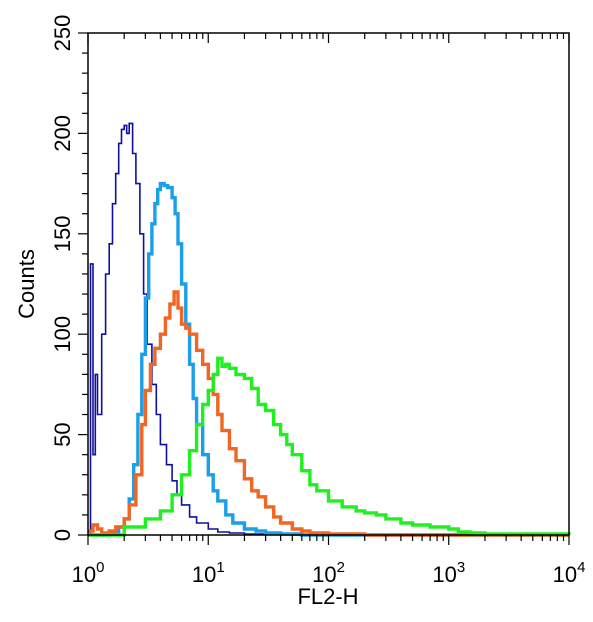  Describe the element at coordinates (208, 573) in the screenshot. I see `x-tick-label: 10¹` at that location.